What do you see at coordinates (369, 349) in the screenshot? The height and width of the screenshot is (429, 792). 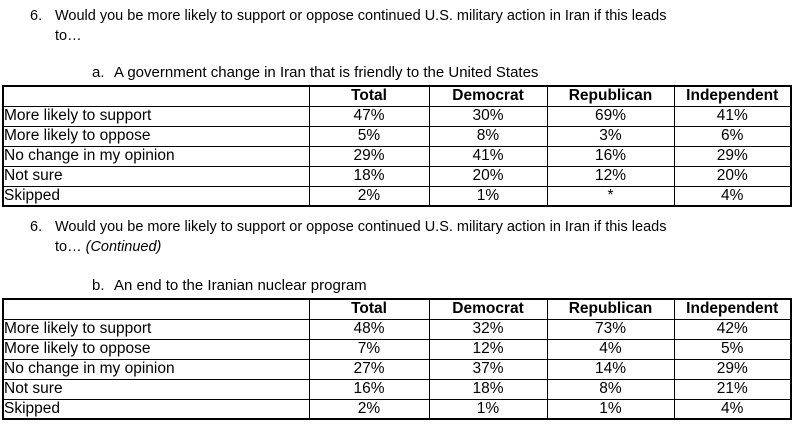 I see `value-cell-total: 7%` at bounding box center [369, 349].